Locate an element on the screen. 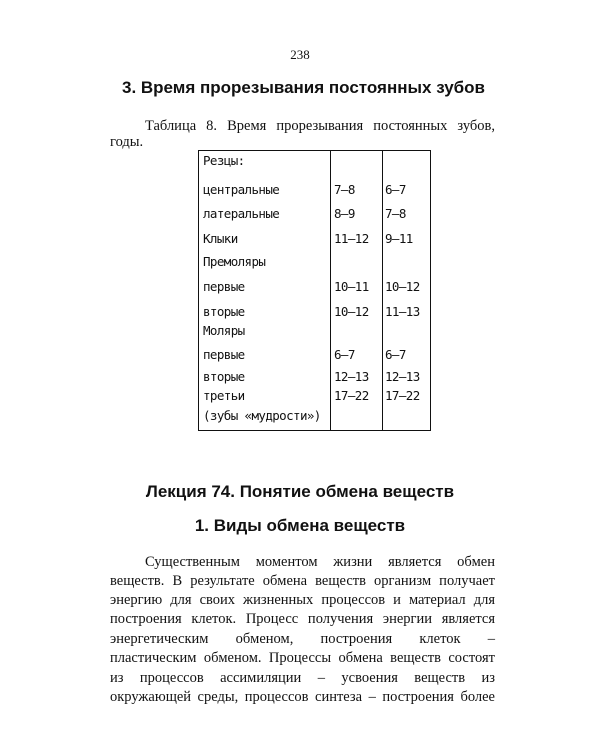 The height and width of the screenshot is (750, 600). table-cell: 8–9 is located at coordinates (344, 213).